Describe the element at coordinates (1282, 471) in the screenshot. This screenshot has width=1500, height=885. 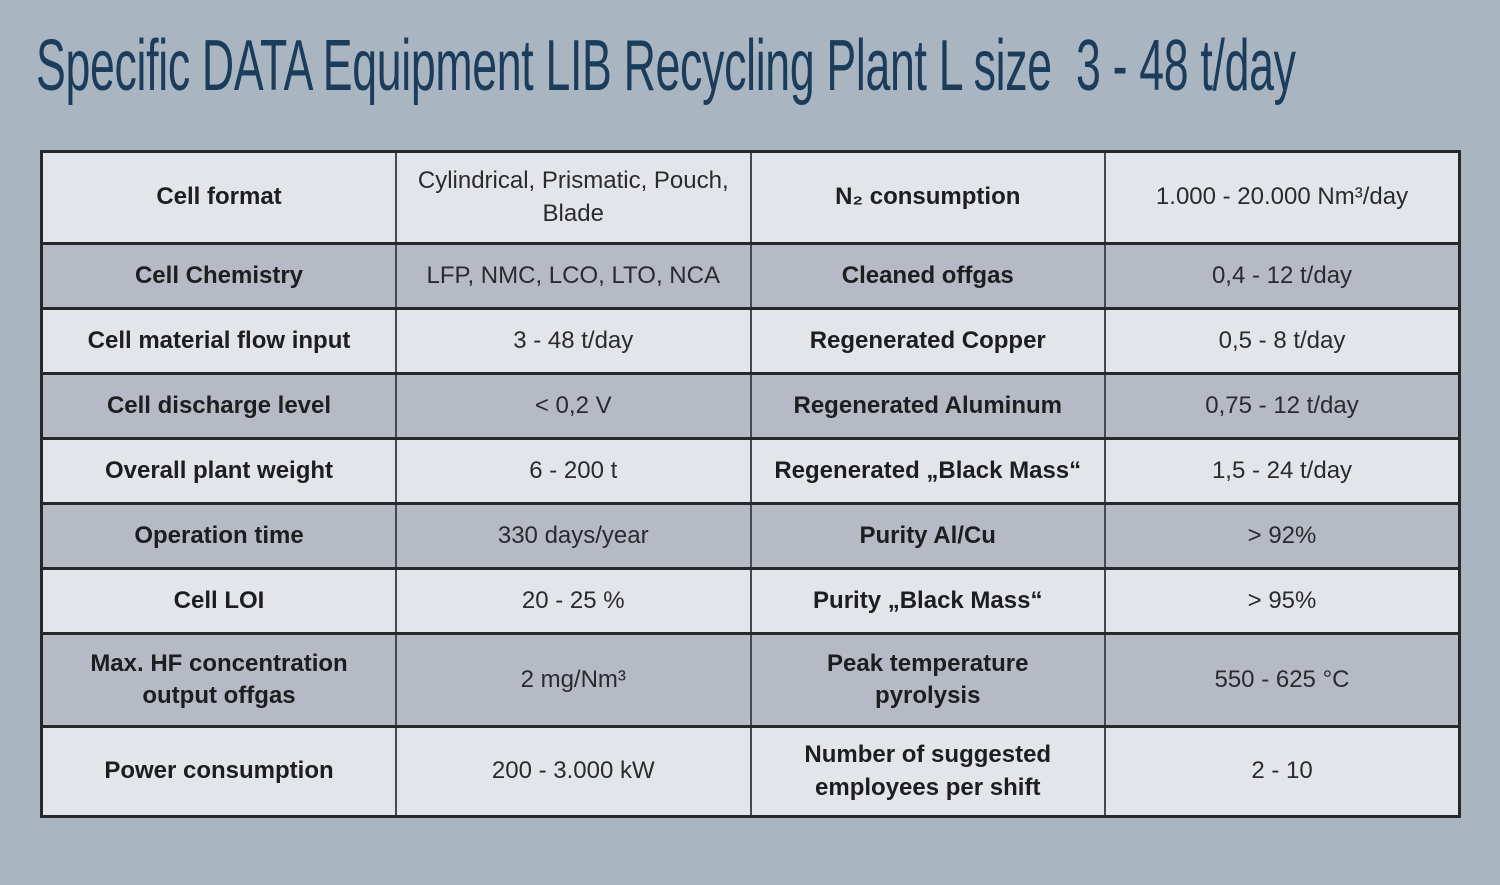
I see `spec-value-right: 1,5 - 24 t/day` at that location.